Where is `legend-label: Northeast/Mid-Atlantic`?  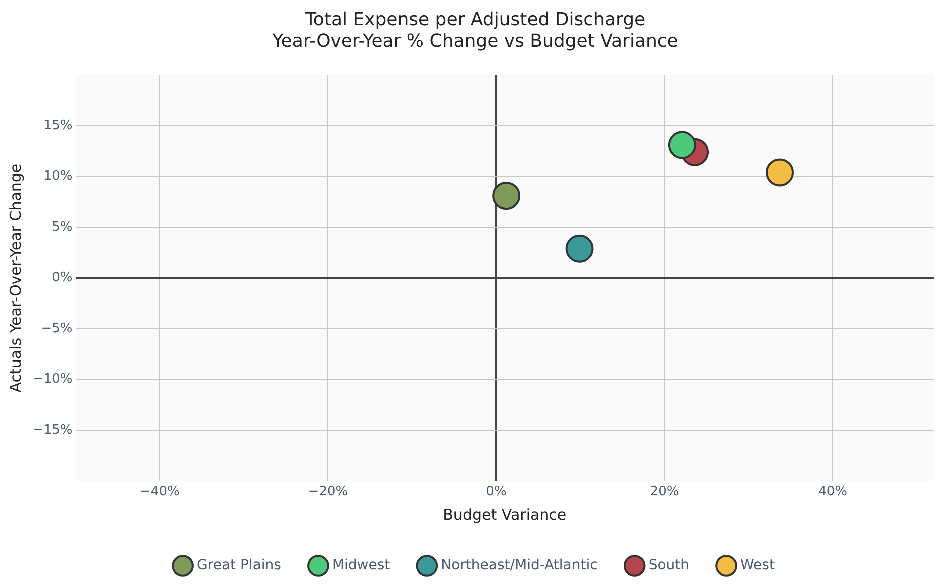
legend-label: Northeast/Mid-Atlantic is located at coordinates (519, 566).